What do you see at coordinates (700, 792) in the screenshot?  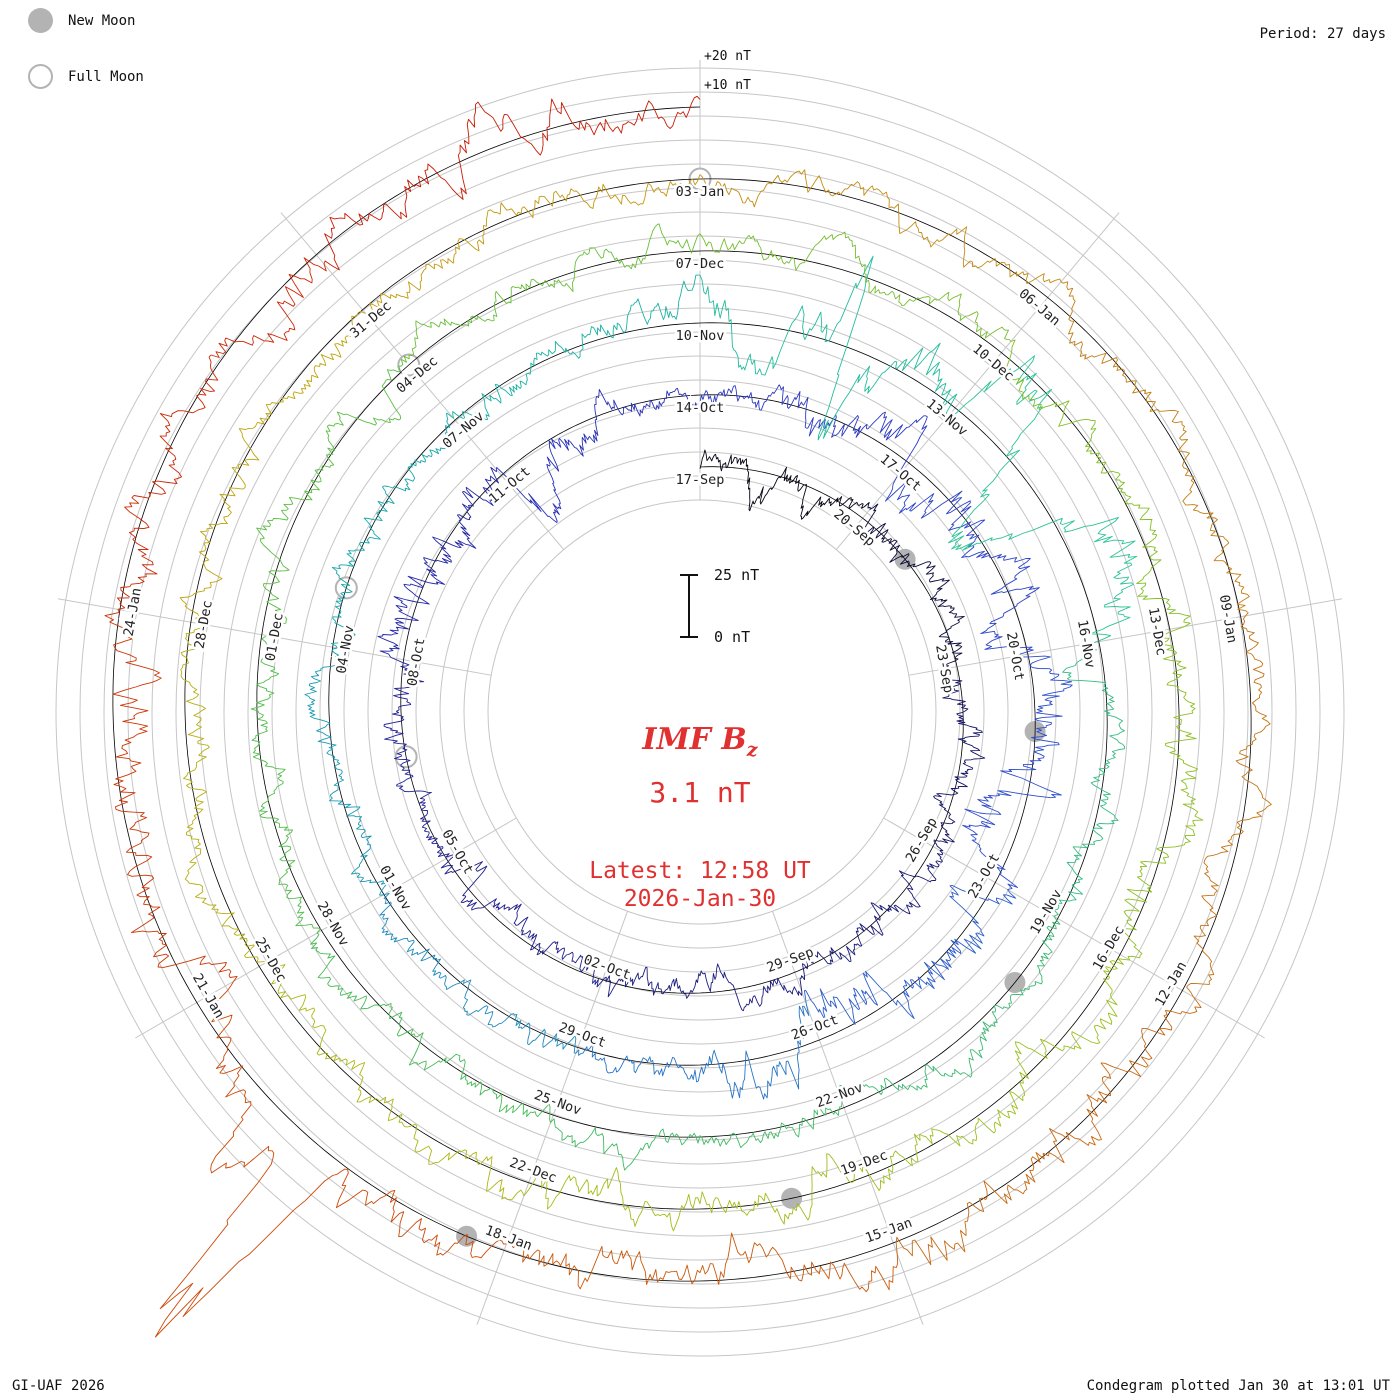 I see `current-value: 3.1 nT` at bounding box center [700, 792].